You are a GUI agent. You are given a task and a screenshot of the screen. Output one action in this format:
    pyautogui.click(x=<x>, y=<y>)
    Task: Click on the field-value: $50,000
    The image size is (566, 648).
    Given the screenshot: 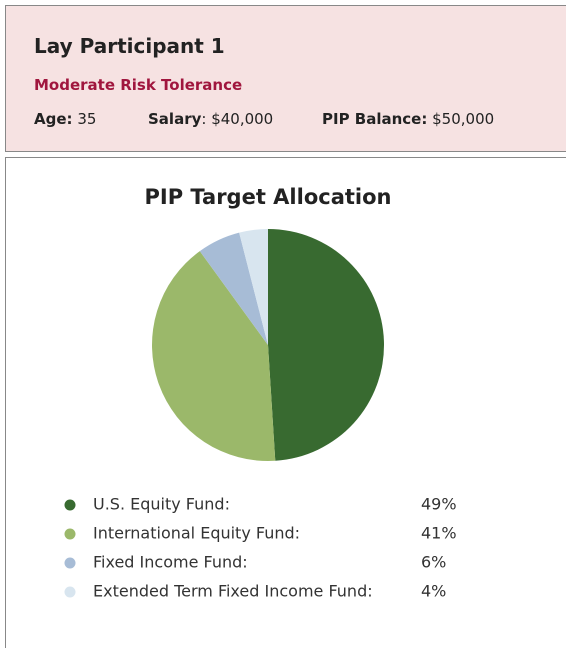 What is the action you would take?
    pyautogui.click(x=463, y=119)
    